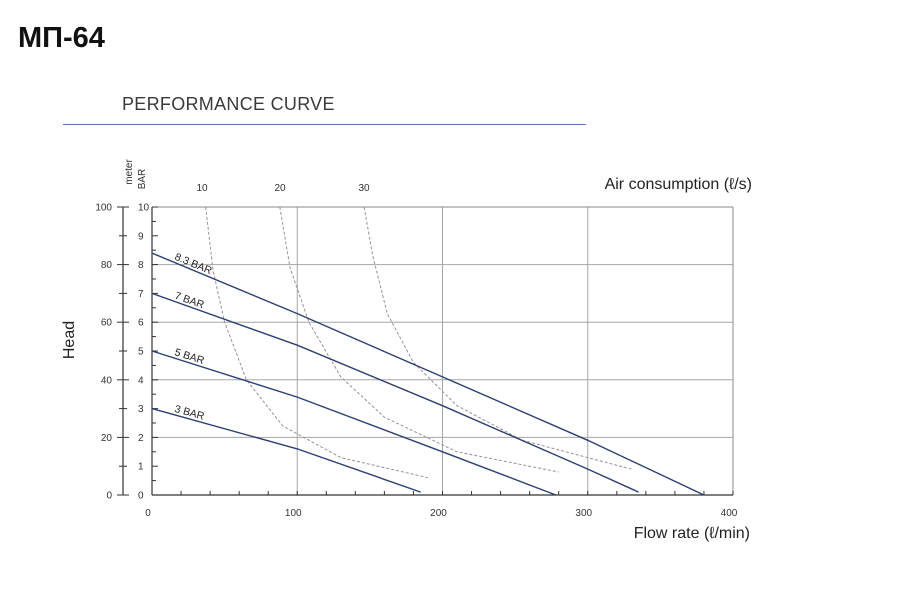 This screenshot has width=912, height=616. I want to click on pressure-curve-label: 7 BAR, so click(189, 301).